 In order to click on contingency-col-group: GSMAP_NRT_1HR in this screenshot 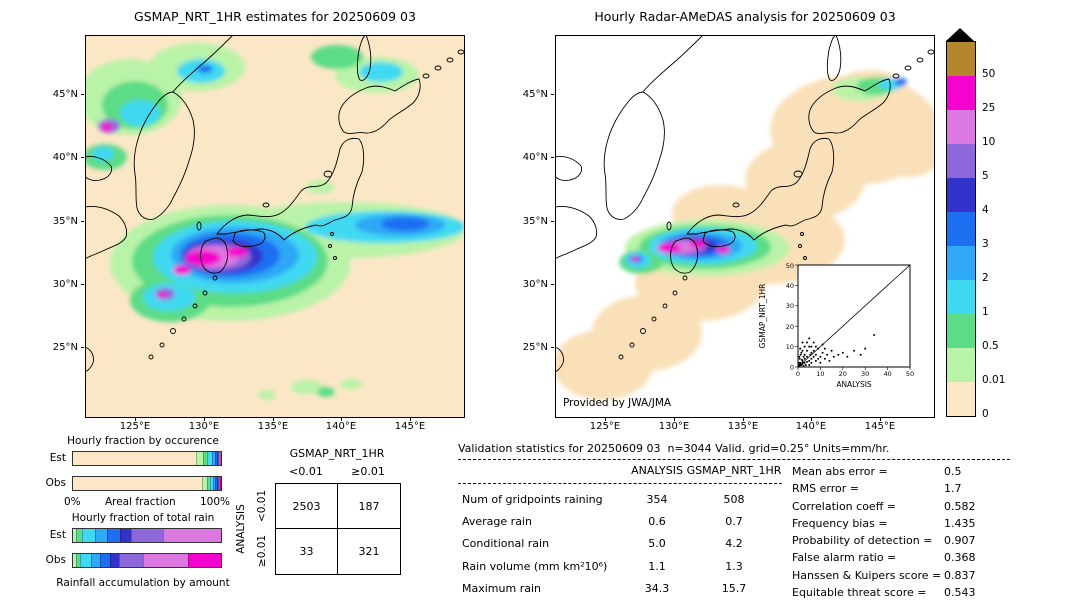, I will do `click(337, 453)`.